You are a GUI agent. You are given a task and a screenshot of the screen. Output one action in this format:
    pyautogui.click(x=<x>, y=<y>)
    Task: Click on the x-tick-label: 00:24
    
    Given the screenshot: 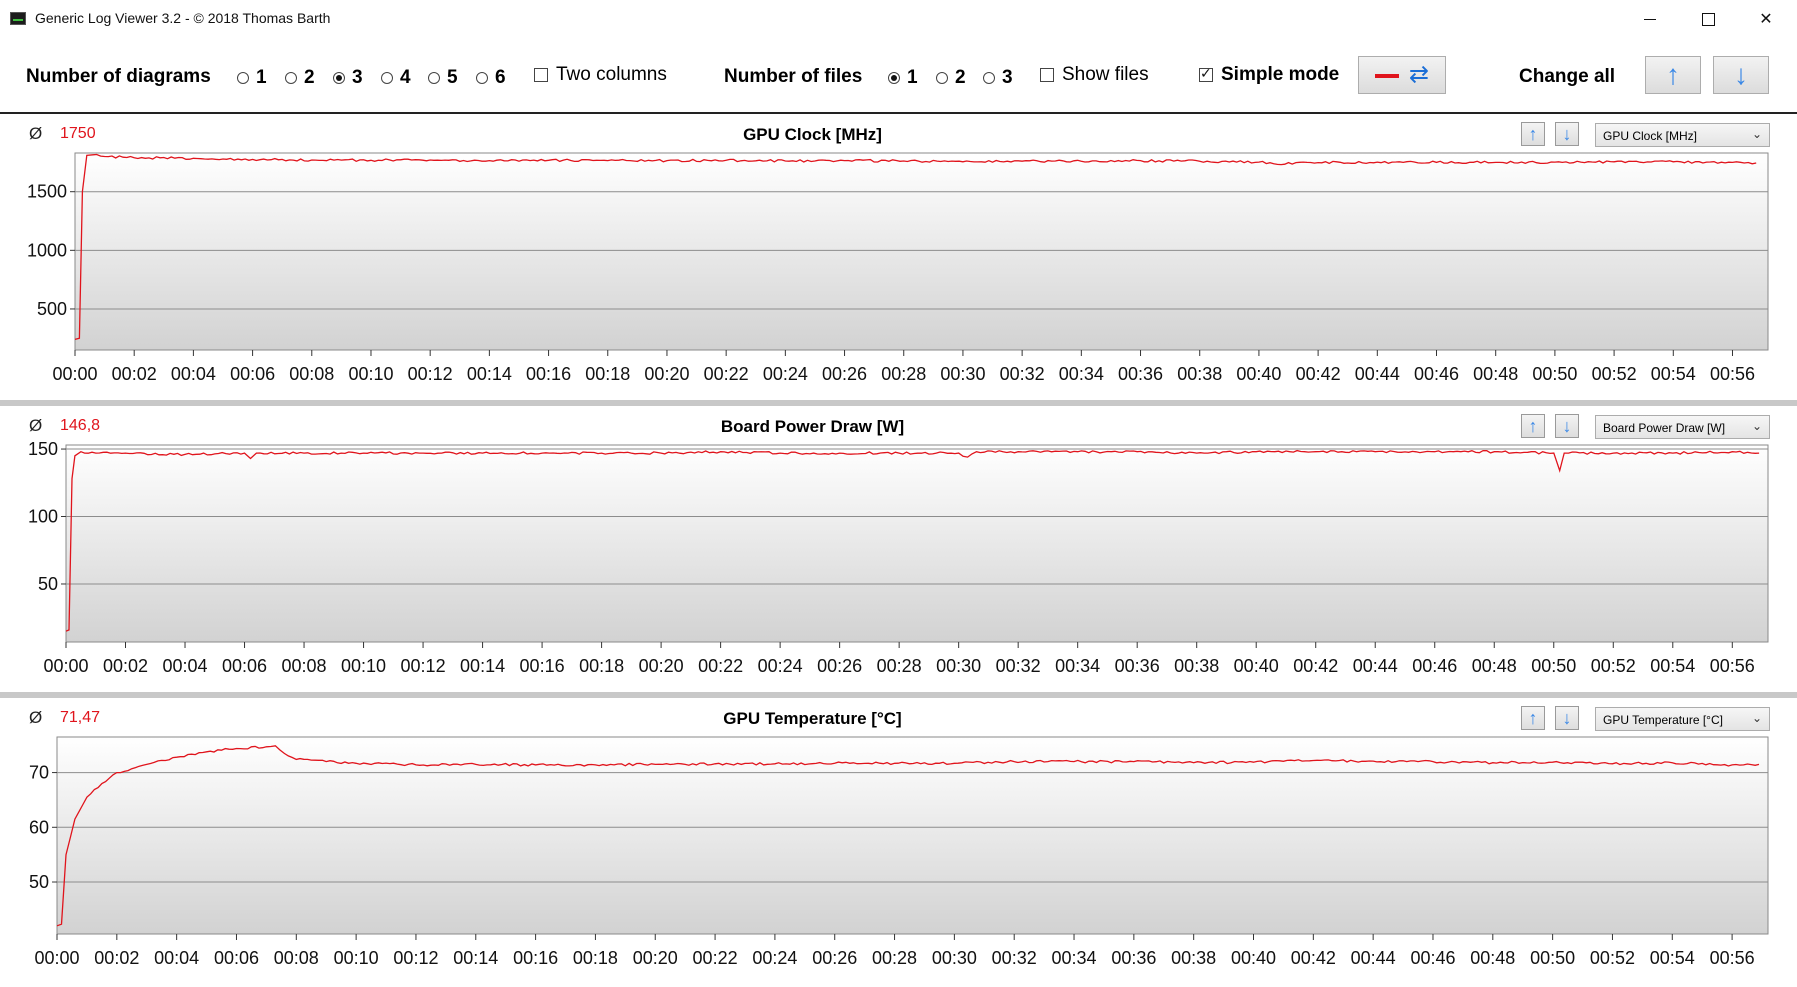 What is the action you would take?
    pyautogui.click(x=780, y=666)
    